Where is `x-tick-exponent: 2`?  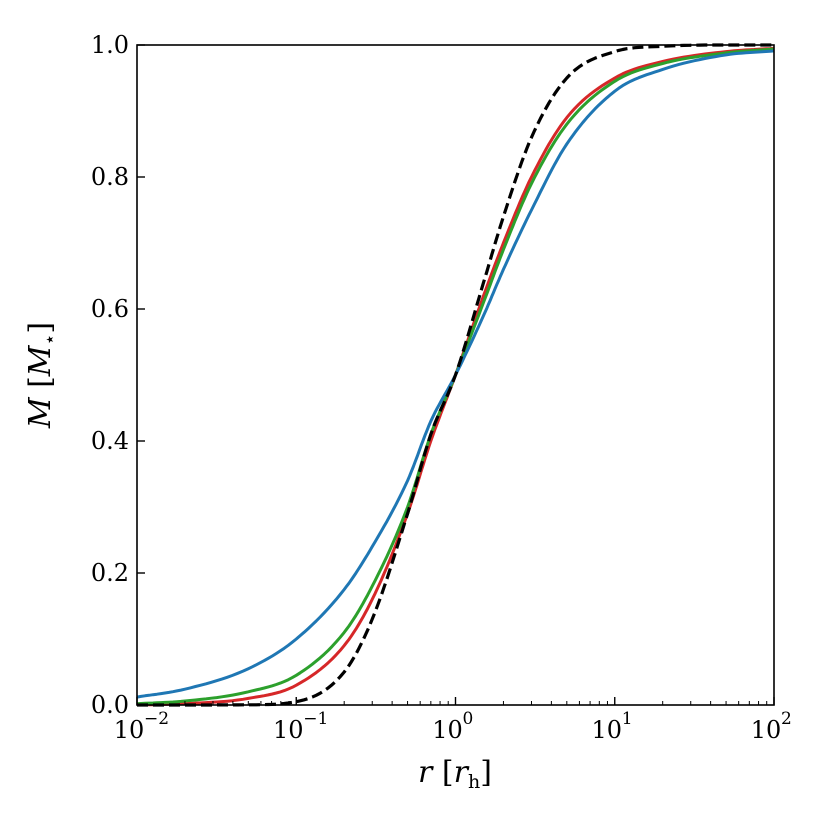 x-tick-exponent: 2 is located at coordinates (786, 719).